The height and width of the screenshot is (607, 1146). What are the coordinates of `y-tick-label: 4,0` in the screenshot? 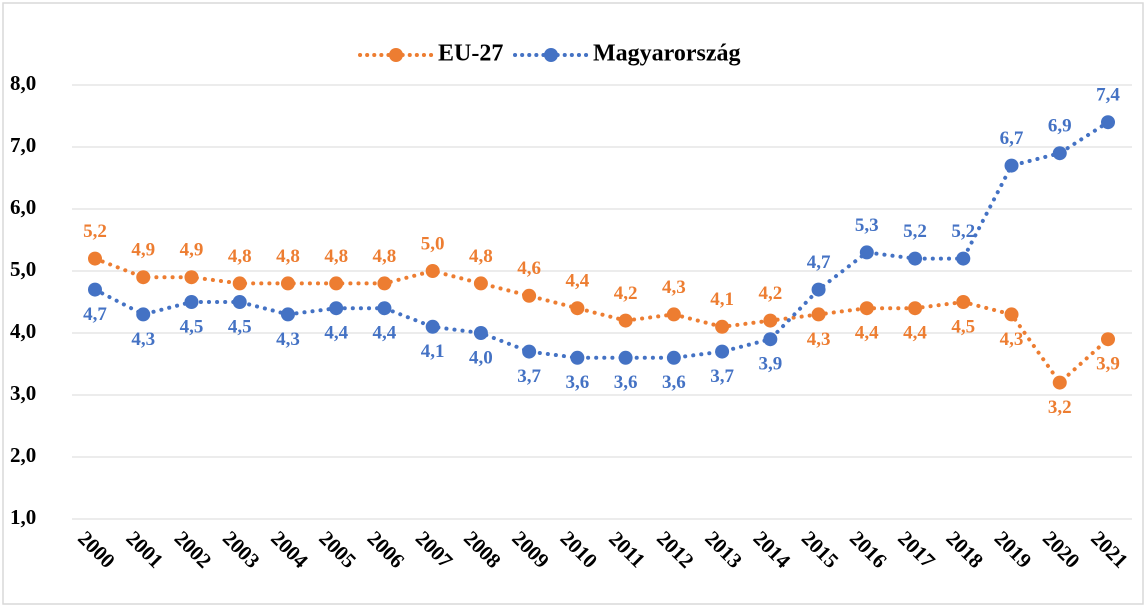 It's located at (23, 331).